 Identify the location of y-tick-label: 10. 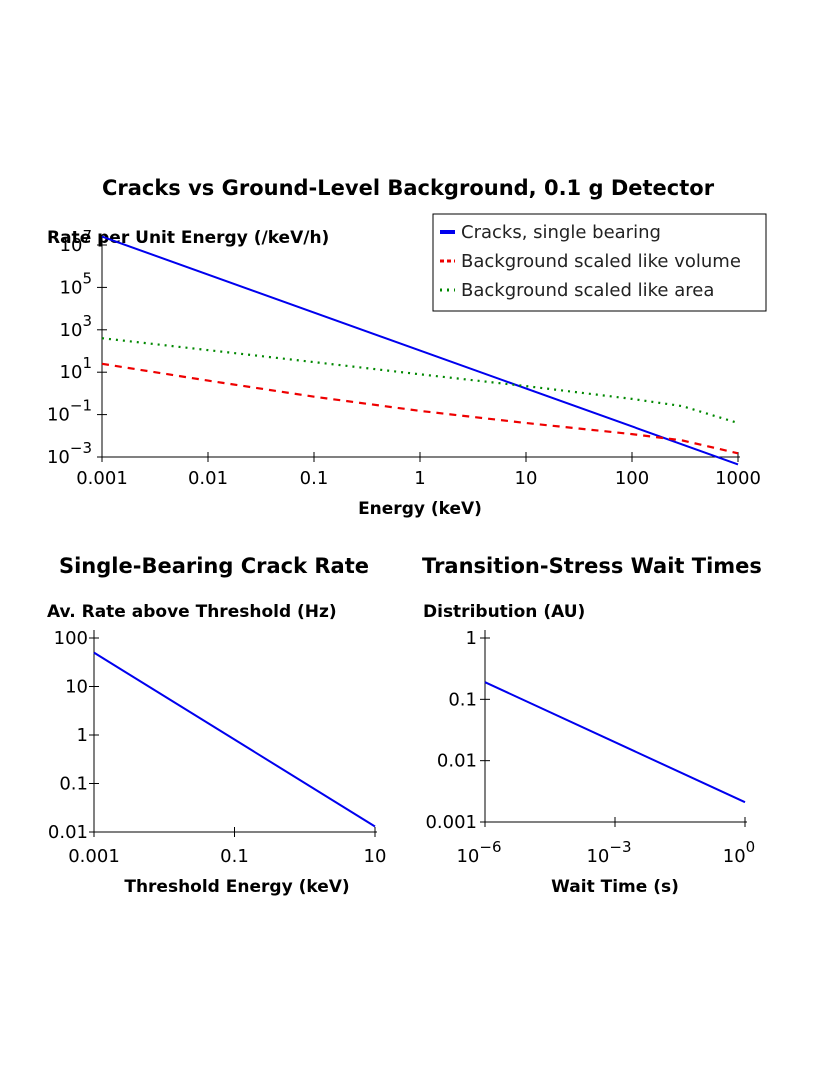
(76, 687).